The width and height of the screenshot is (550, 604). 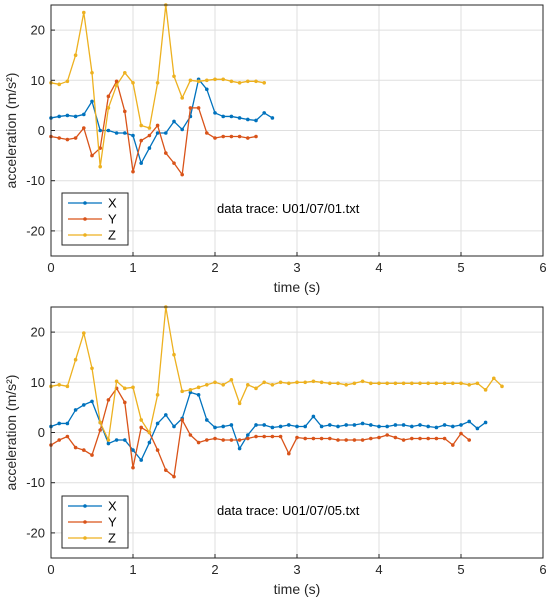 I want to click on x-tick-label: 3, so click(x=296, y=569).